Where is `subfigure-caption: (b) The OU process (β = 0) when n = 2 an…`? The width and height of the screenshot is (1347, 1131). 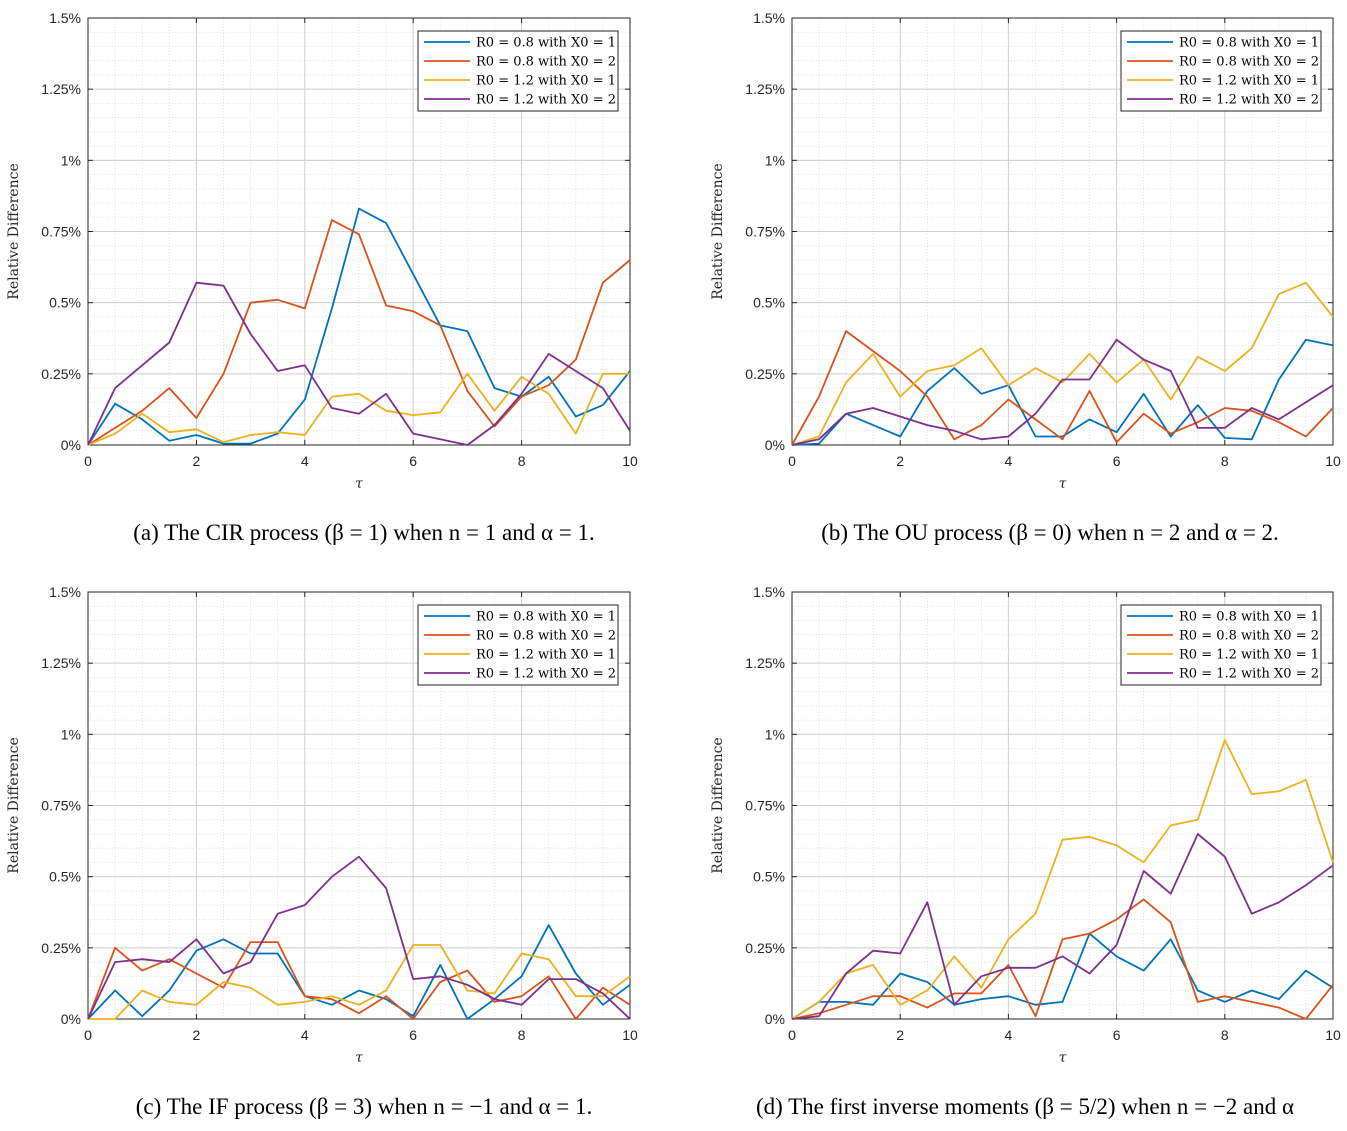 subfigure-caption: (b) The OU process (β = 0) when n = 2 an… is located at coordinates (1050, 532).